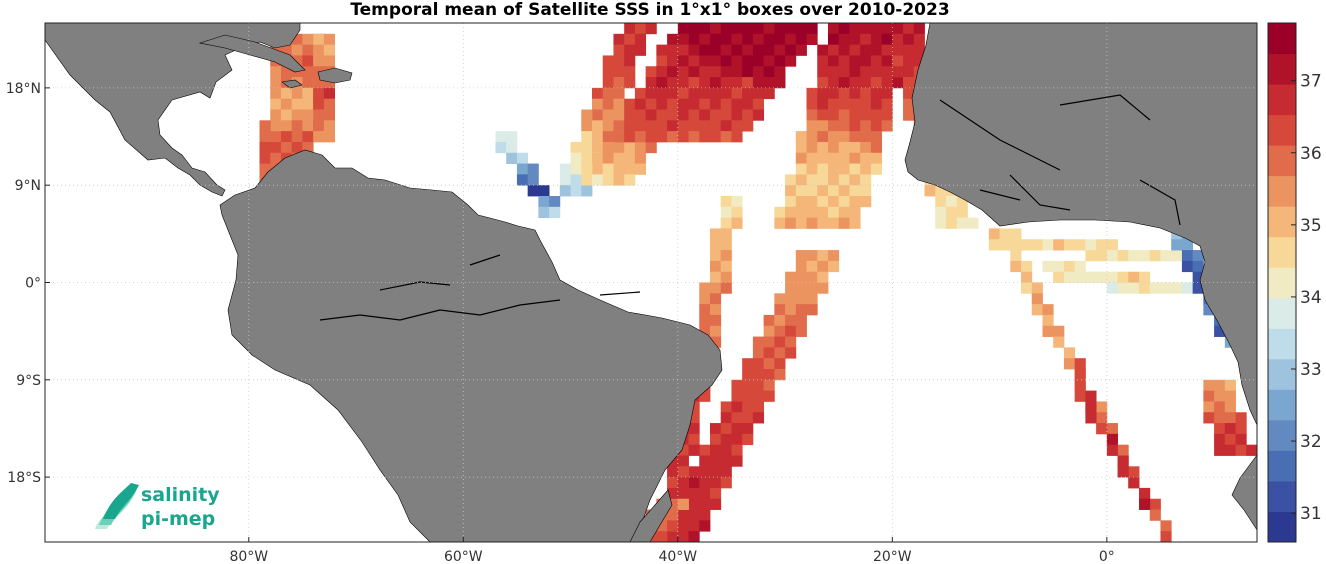 The width and height of the screenshot is (1326, 564). Describe the element at coordinates (1311, 82) in the screenshot. I see `colorbar-tick-label: 37` at that location.